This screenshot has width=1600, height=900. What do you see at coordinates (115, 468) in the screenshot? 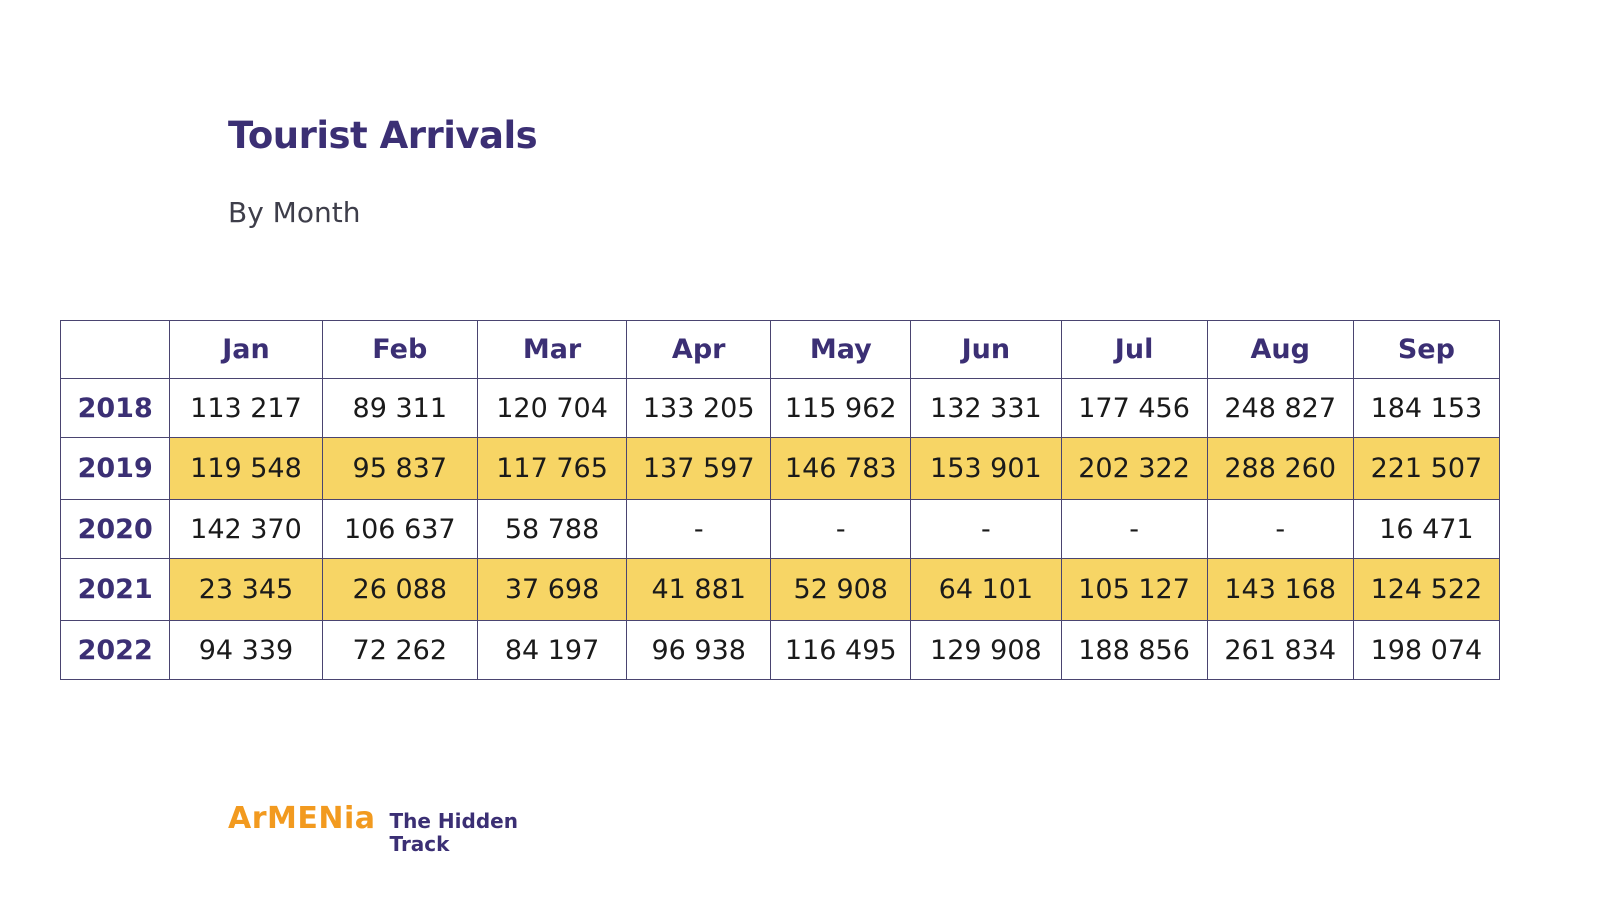
I see `row-header-year: 2019` at bounding box center [115, 468].